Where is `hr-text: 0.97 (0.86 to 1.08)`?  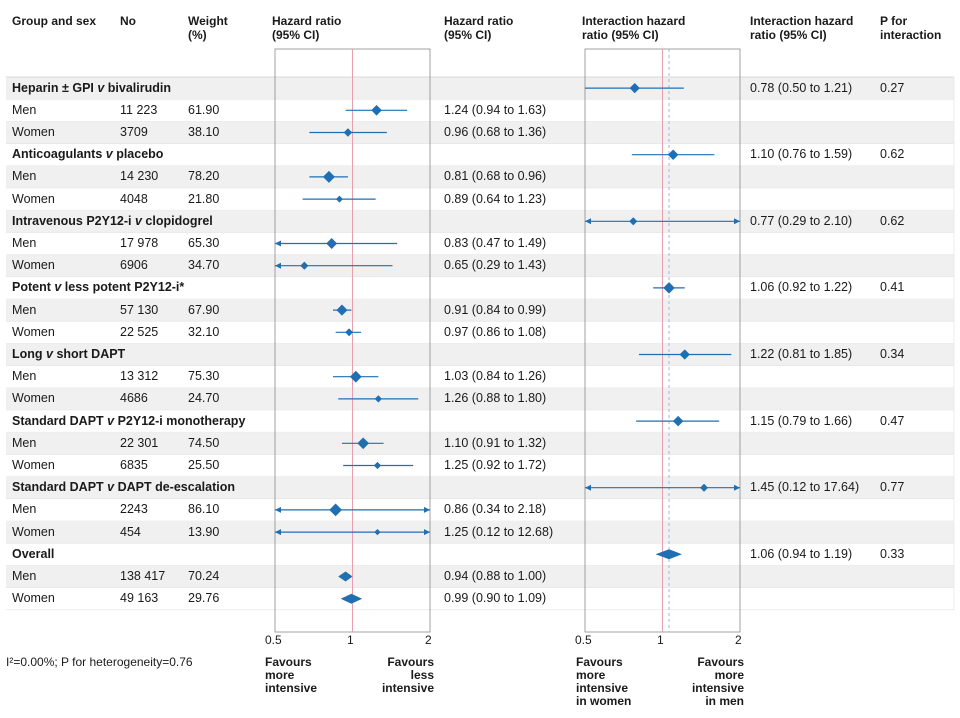 hr-text: 0.97 (0.86 to 1.08) is located at coordinates (495, 331).